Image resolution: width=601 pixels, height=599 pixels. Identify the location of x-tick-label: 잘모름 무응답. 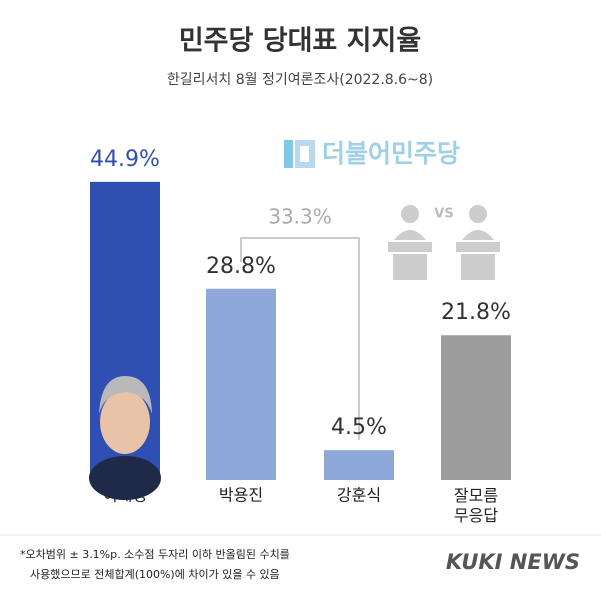
(476, 505).